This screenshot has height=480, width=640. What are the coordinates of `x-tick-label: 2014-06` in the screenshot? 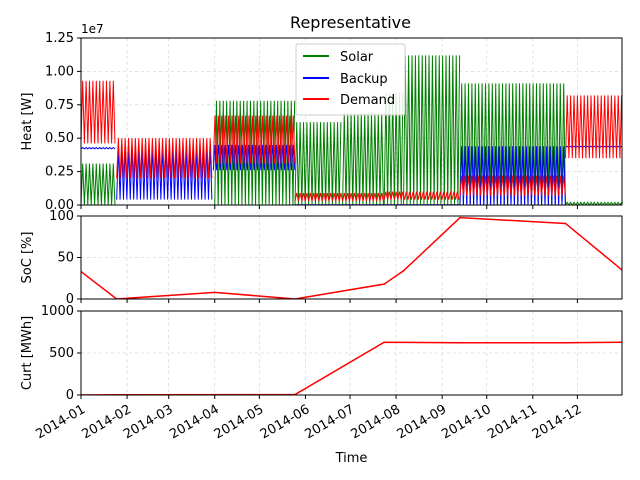 It's located at (285, 422).